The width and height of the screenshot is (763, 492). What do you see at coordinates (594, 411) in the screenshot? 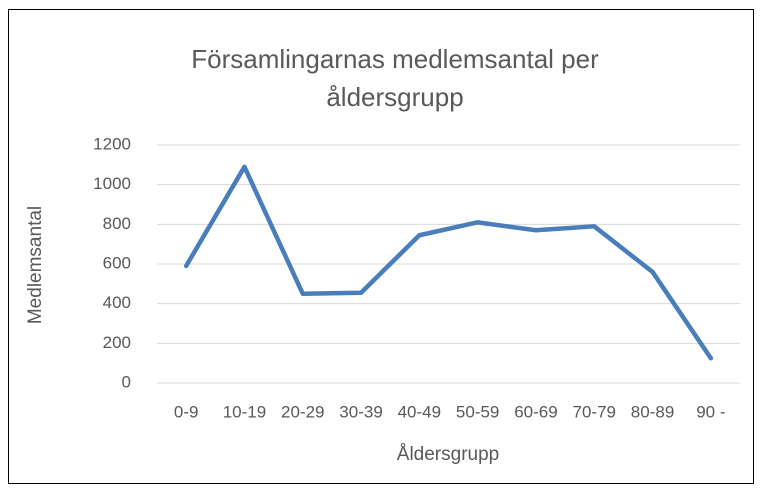
I see `x-tick-label: 70-79` at bounding box center [594, 411].